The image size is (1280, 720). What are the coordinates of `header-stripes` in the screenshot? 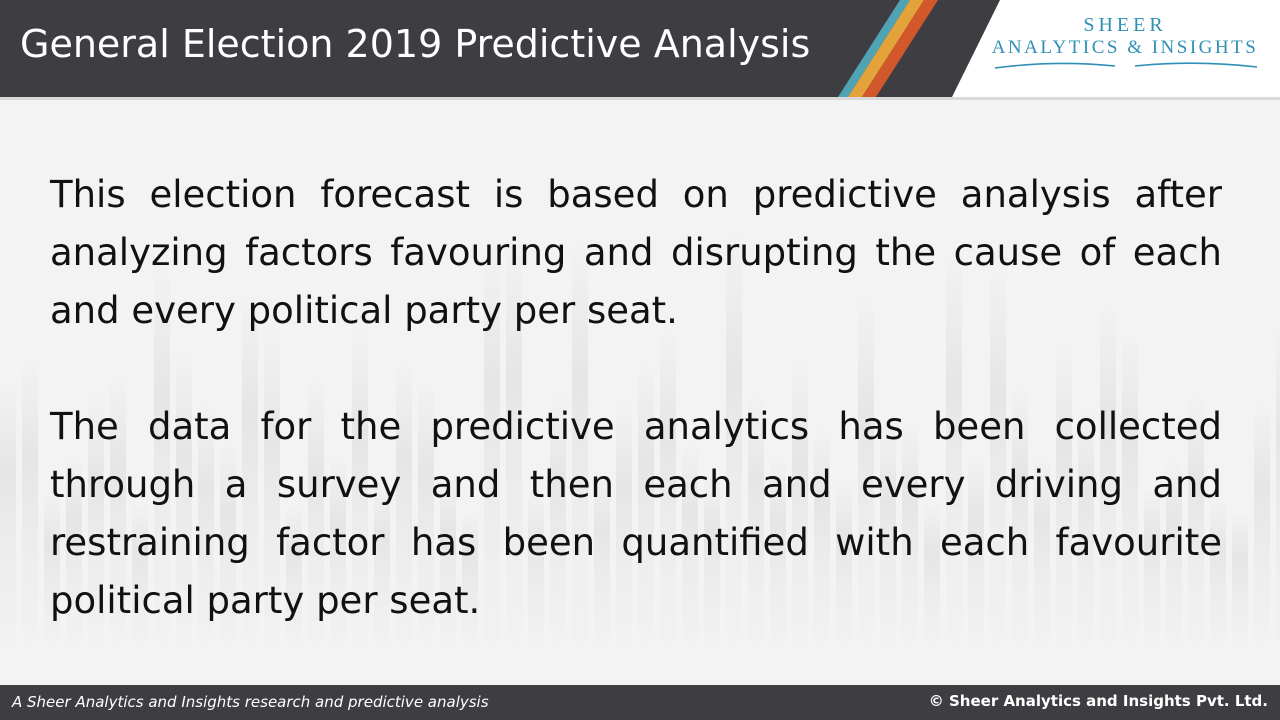 It's located at (1059, 48).